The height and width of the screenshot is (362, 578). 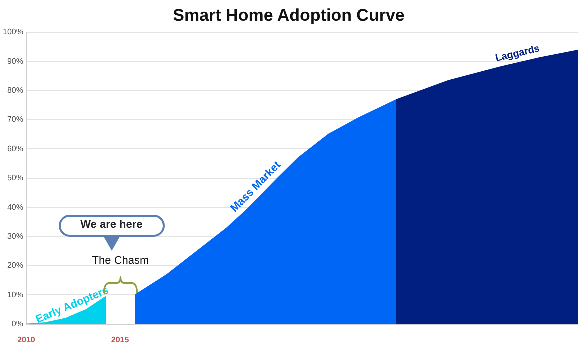 What do you see at coordinates (15, 149) in the screenshot?
I see `y-tick-label: 60%` at bounding box center [15, 149].